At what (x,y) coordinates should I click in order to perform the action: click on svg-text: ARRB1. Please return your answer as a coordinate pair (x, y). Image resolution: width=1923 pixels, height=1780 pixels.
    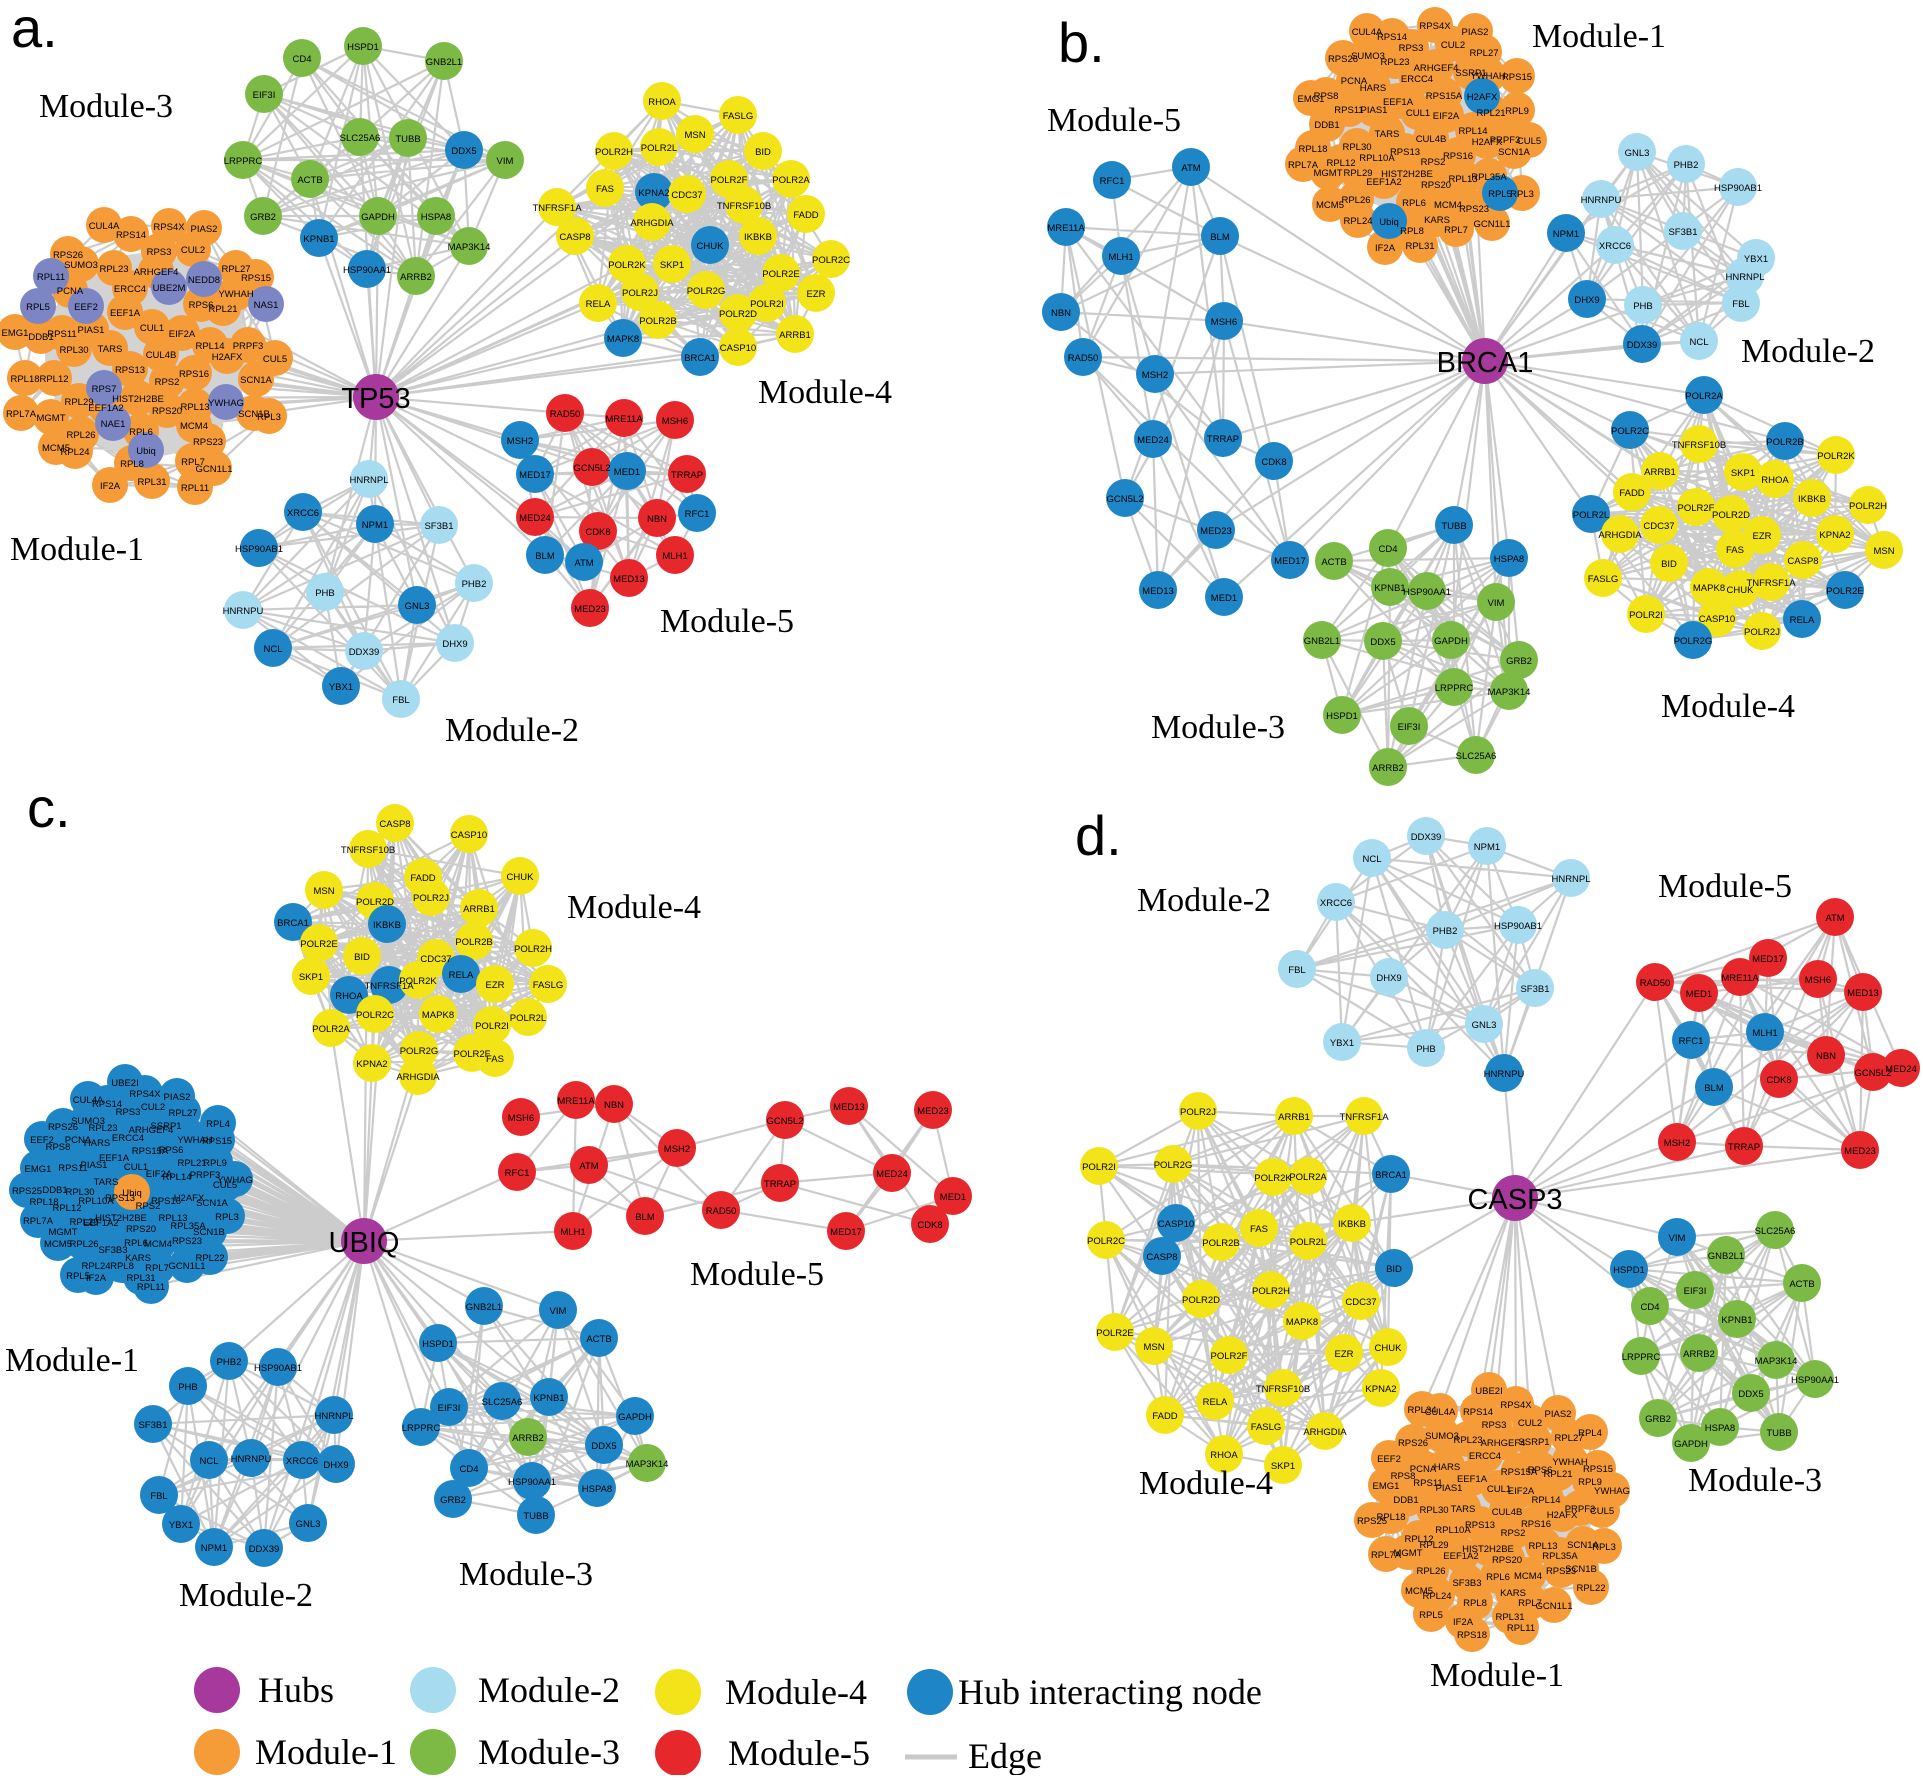
    Looking at the image, I should click on (1660, 472).